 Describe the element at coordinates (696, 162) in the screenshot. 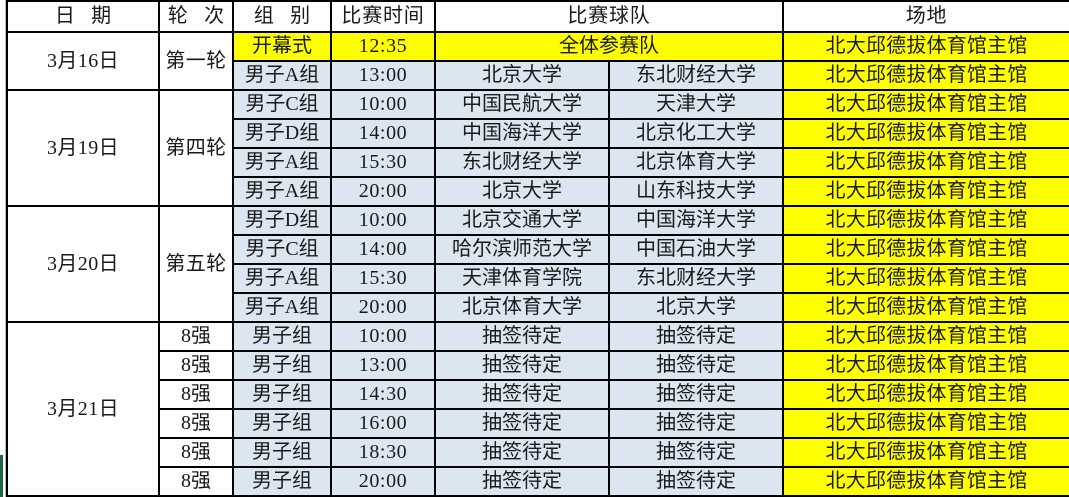

I see `cell-team-b: 北京体育大学` at that location.